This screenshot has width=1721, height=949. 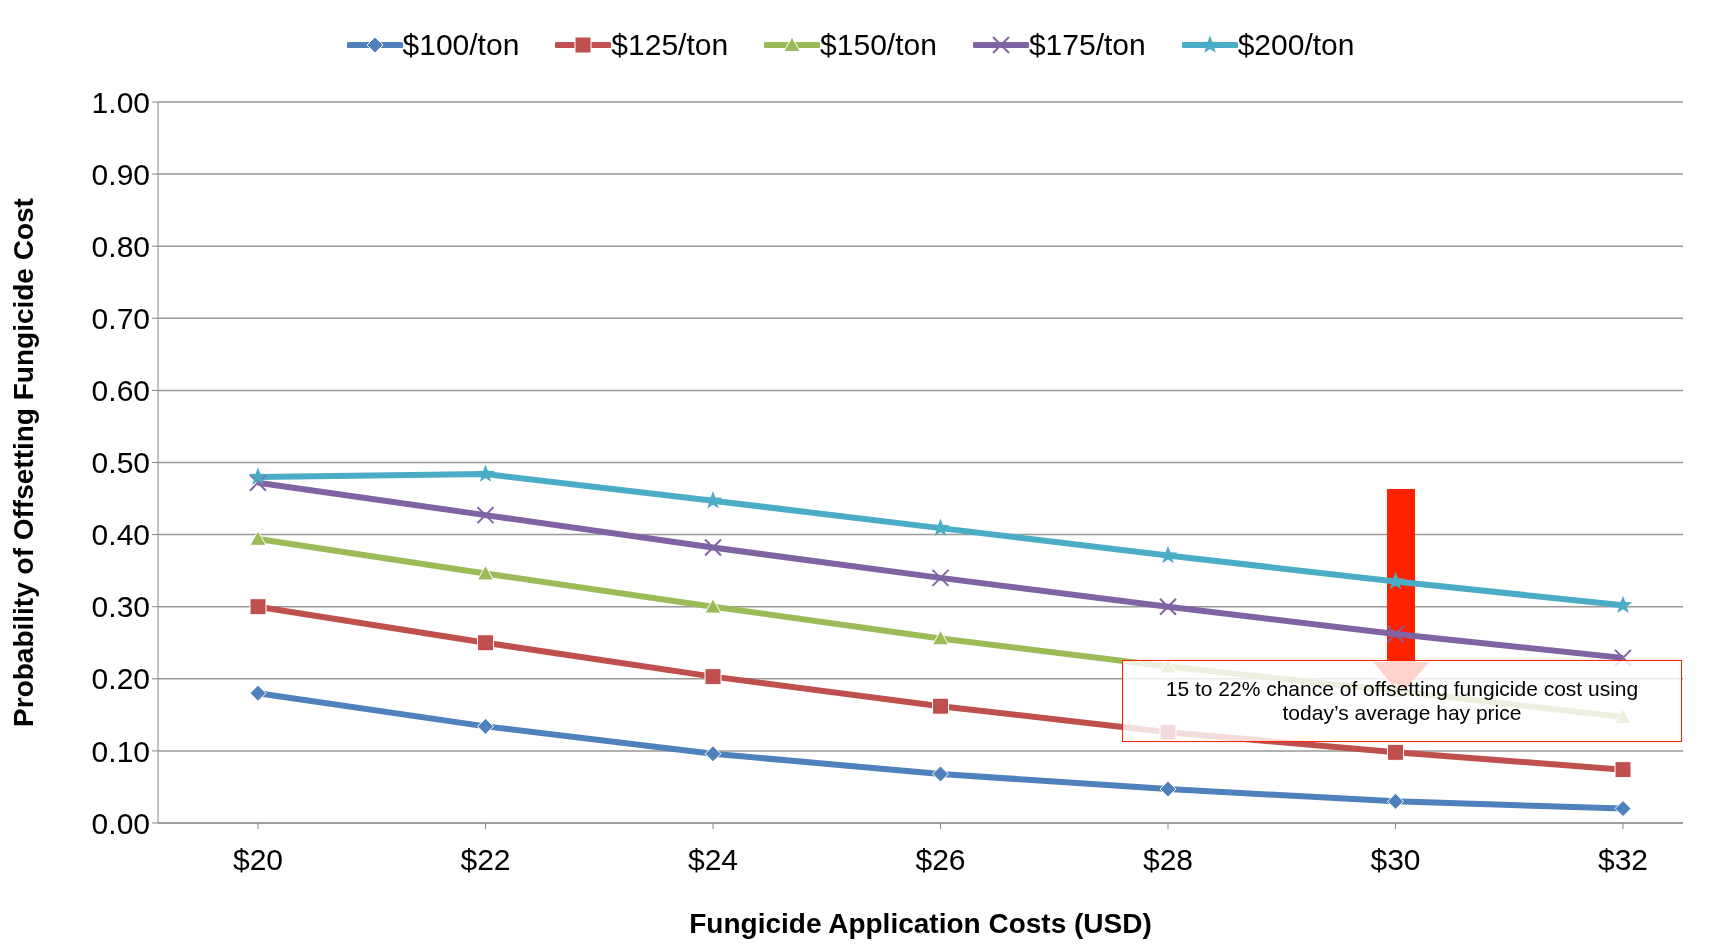 I want to click on y-tick-label: 0.30, so click(x=120, y=607).